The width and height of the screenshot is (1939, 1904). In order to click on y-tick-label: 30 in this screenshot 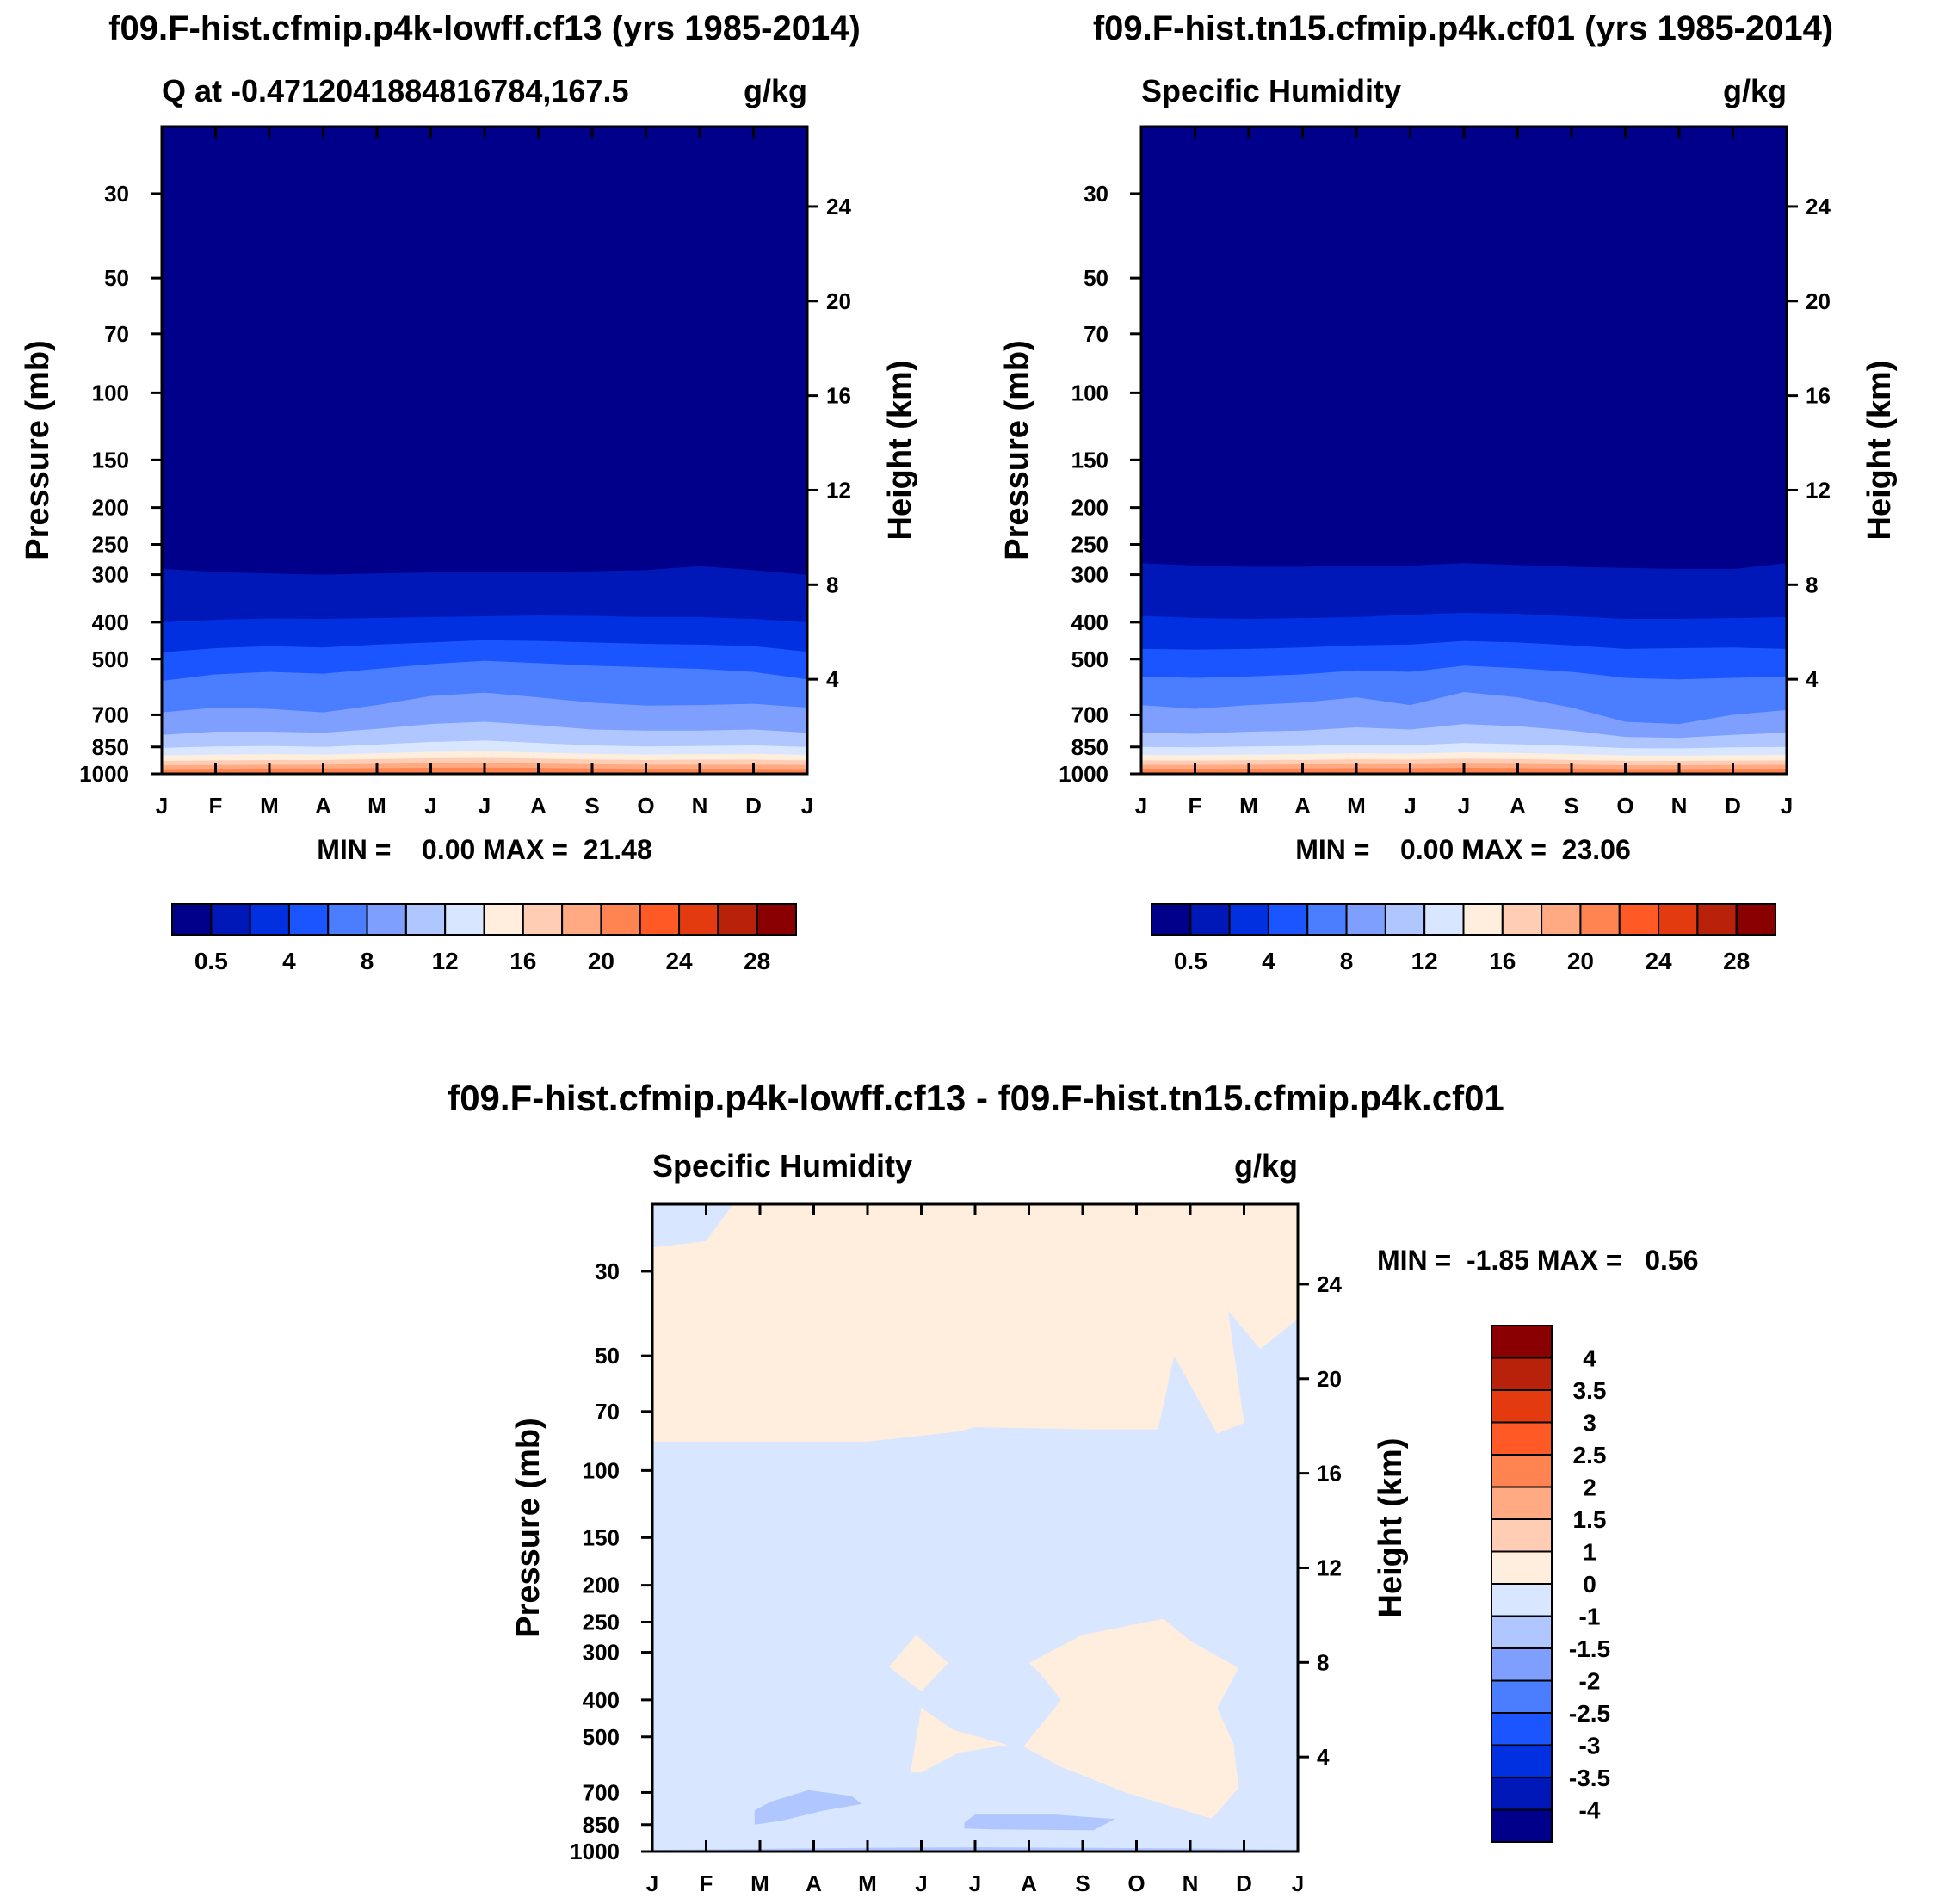, I will do `click(1096, 194)`.